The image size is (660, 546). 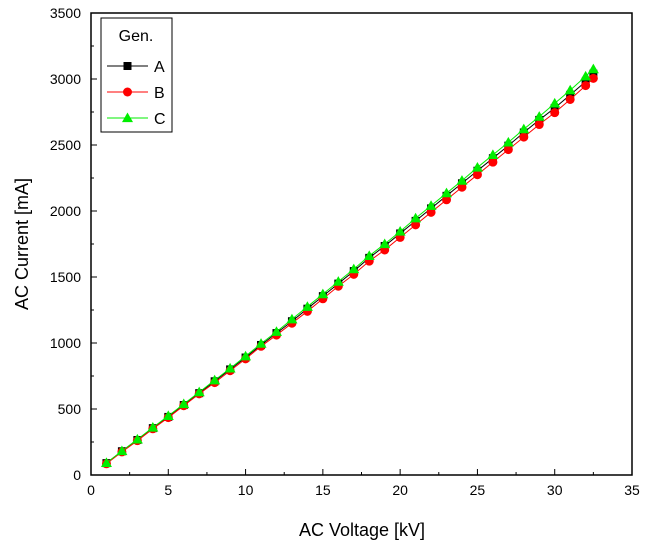 I want to click on legend: Gen.ABC, so click(x=136, y=75).